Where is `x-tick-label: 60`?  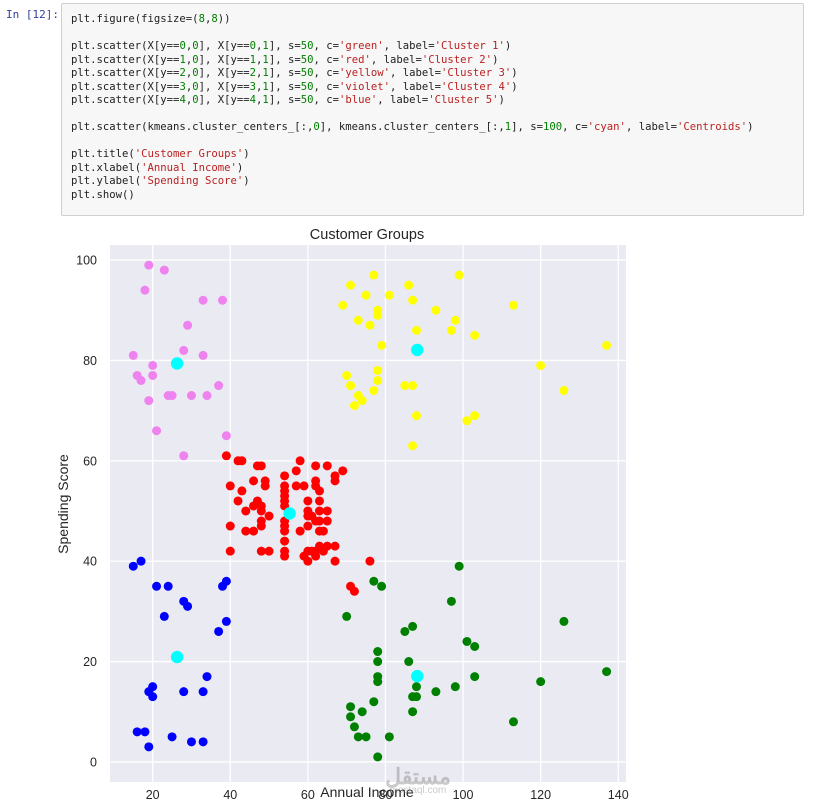 x-tick-label: 60 is located at coordinates (308, 795).